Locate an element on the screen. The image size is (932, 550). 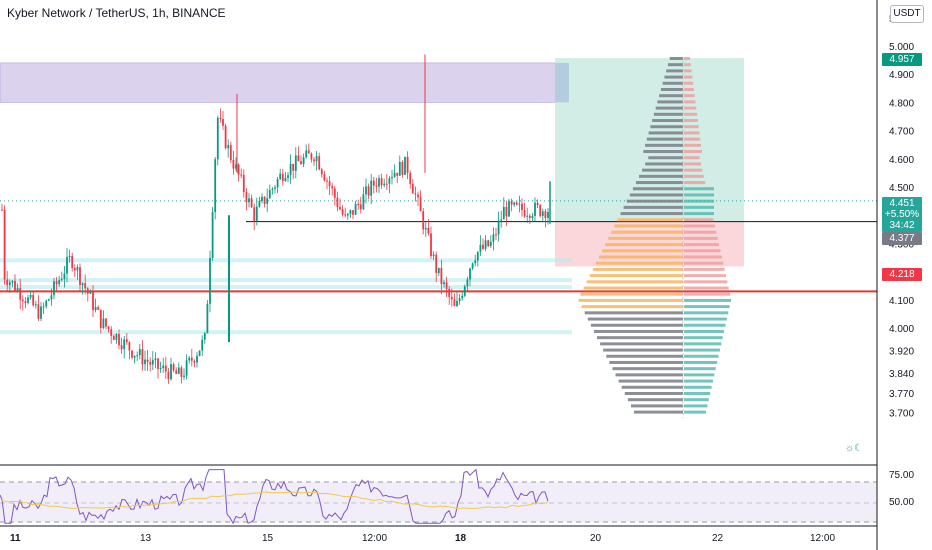
rsi-ma-line is located at coordinates (275, 500).